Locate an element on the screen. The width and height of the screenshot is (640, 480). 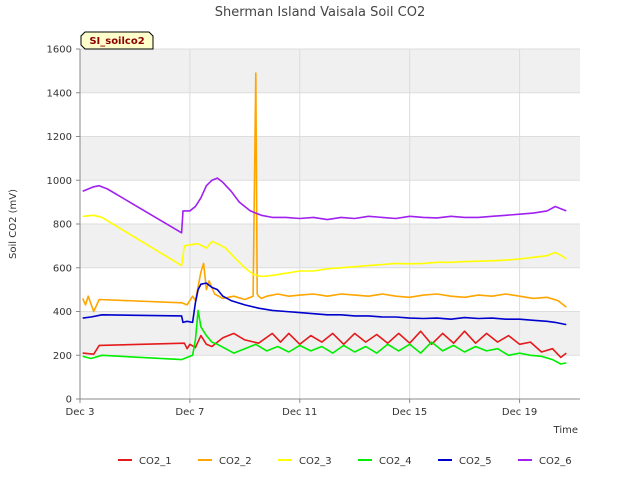
x-tick-label: Dec 3 is located at coordinates (80, 412).